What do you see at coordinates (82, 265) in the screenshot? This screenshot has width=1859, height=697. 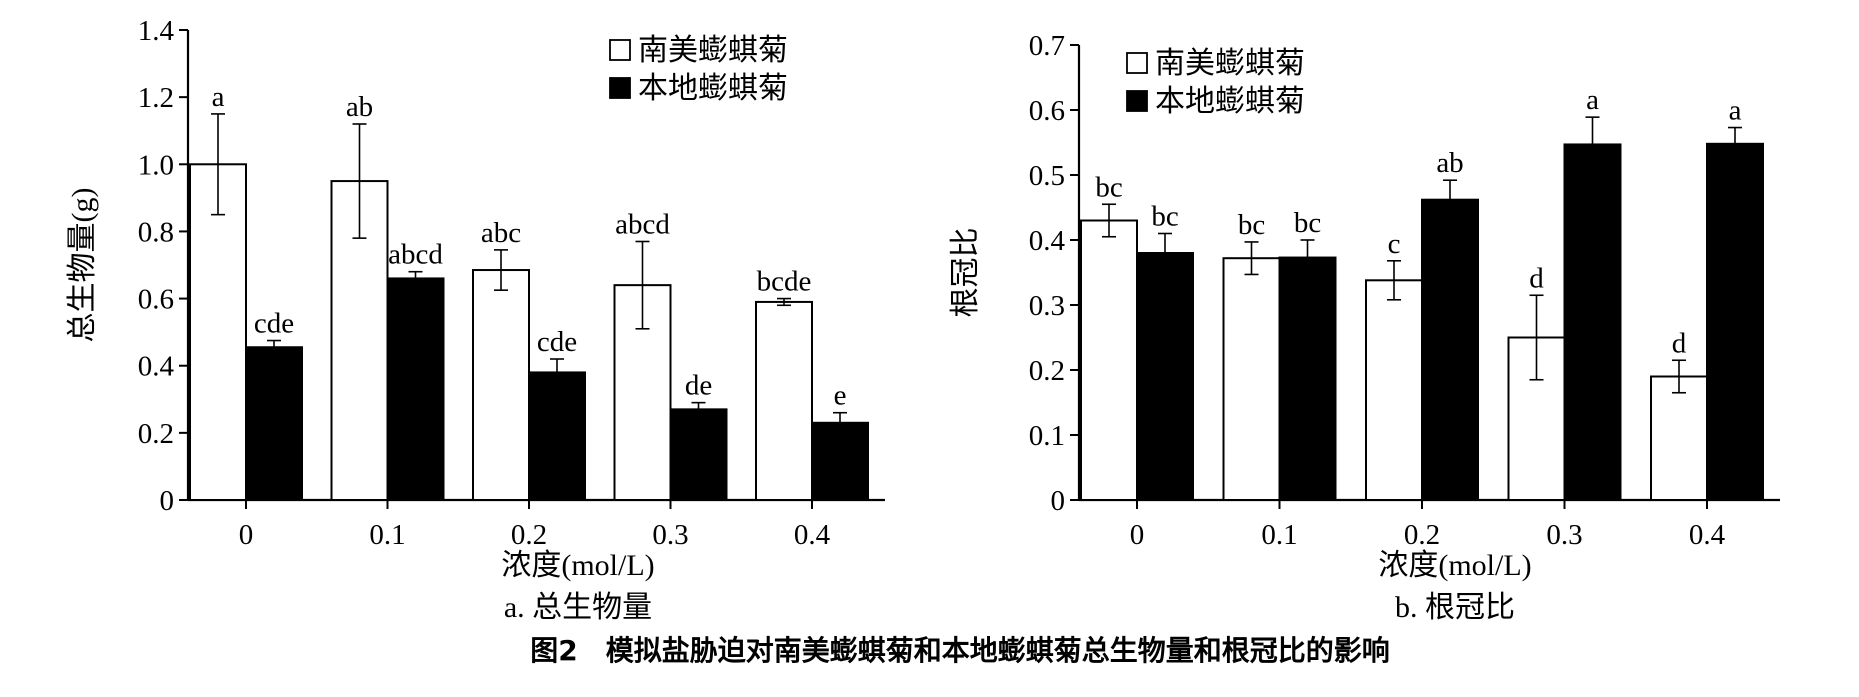 I see `y-axis-title: 总生物量(g)` at bounding box center [82, 265].